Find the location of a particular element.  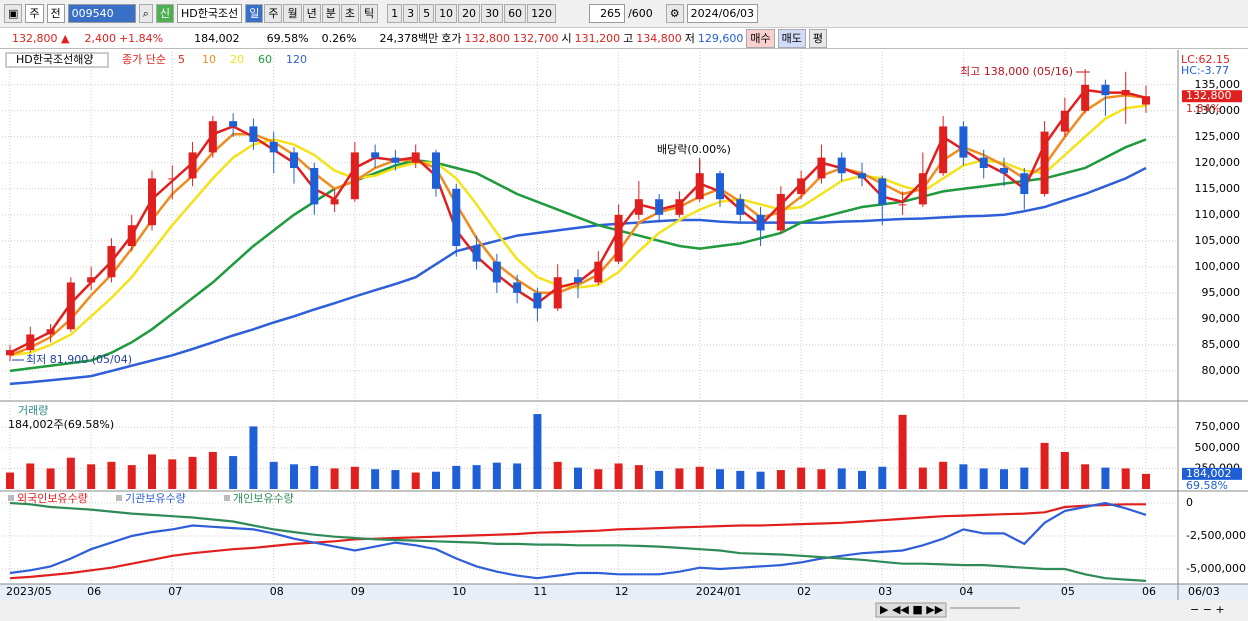

open-label: 시 is located at coordinates (566, 38).